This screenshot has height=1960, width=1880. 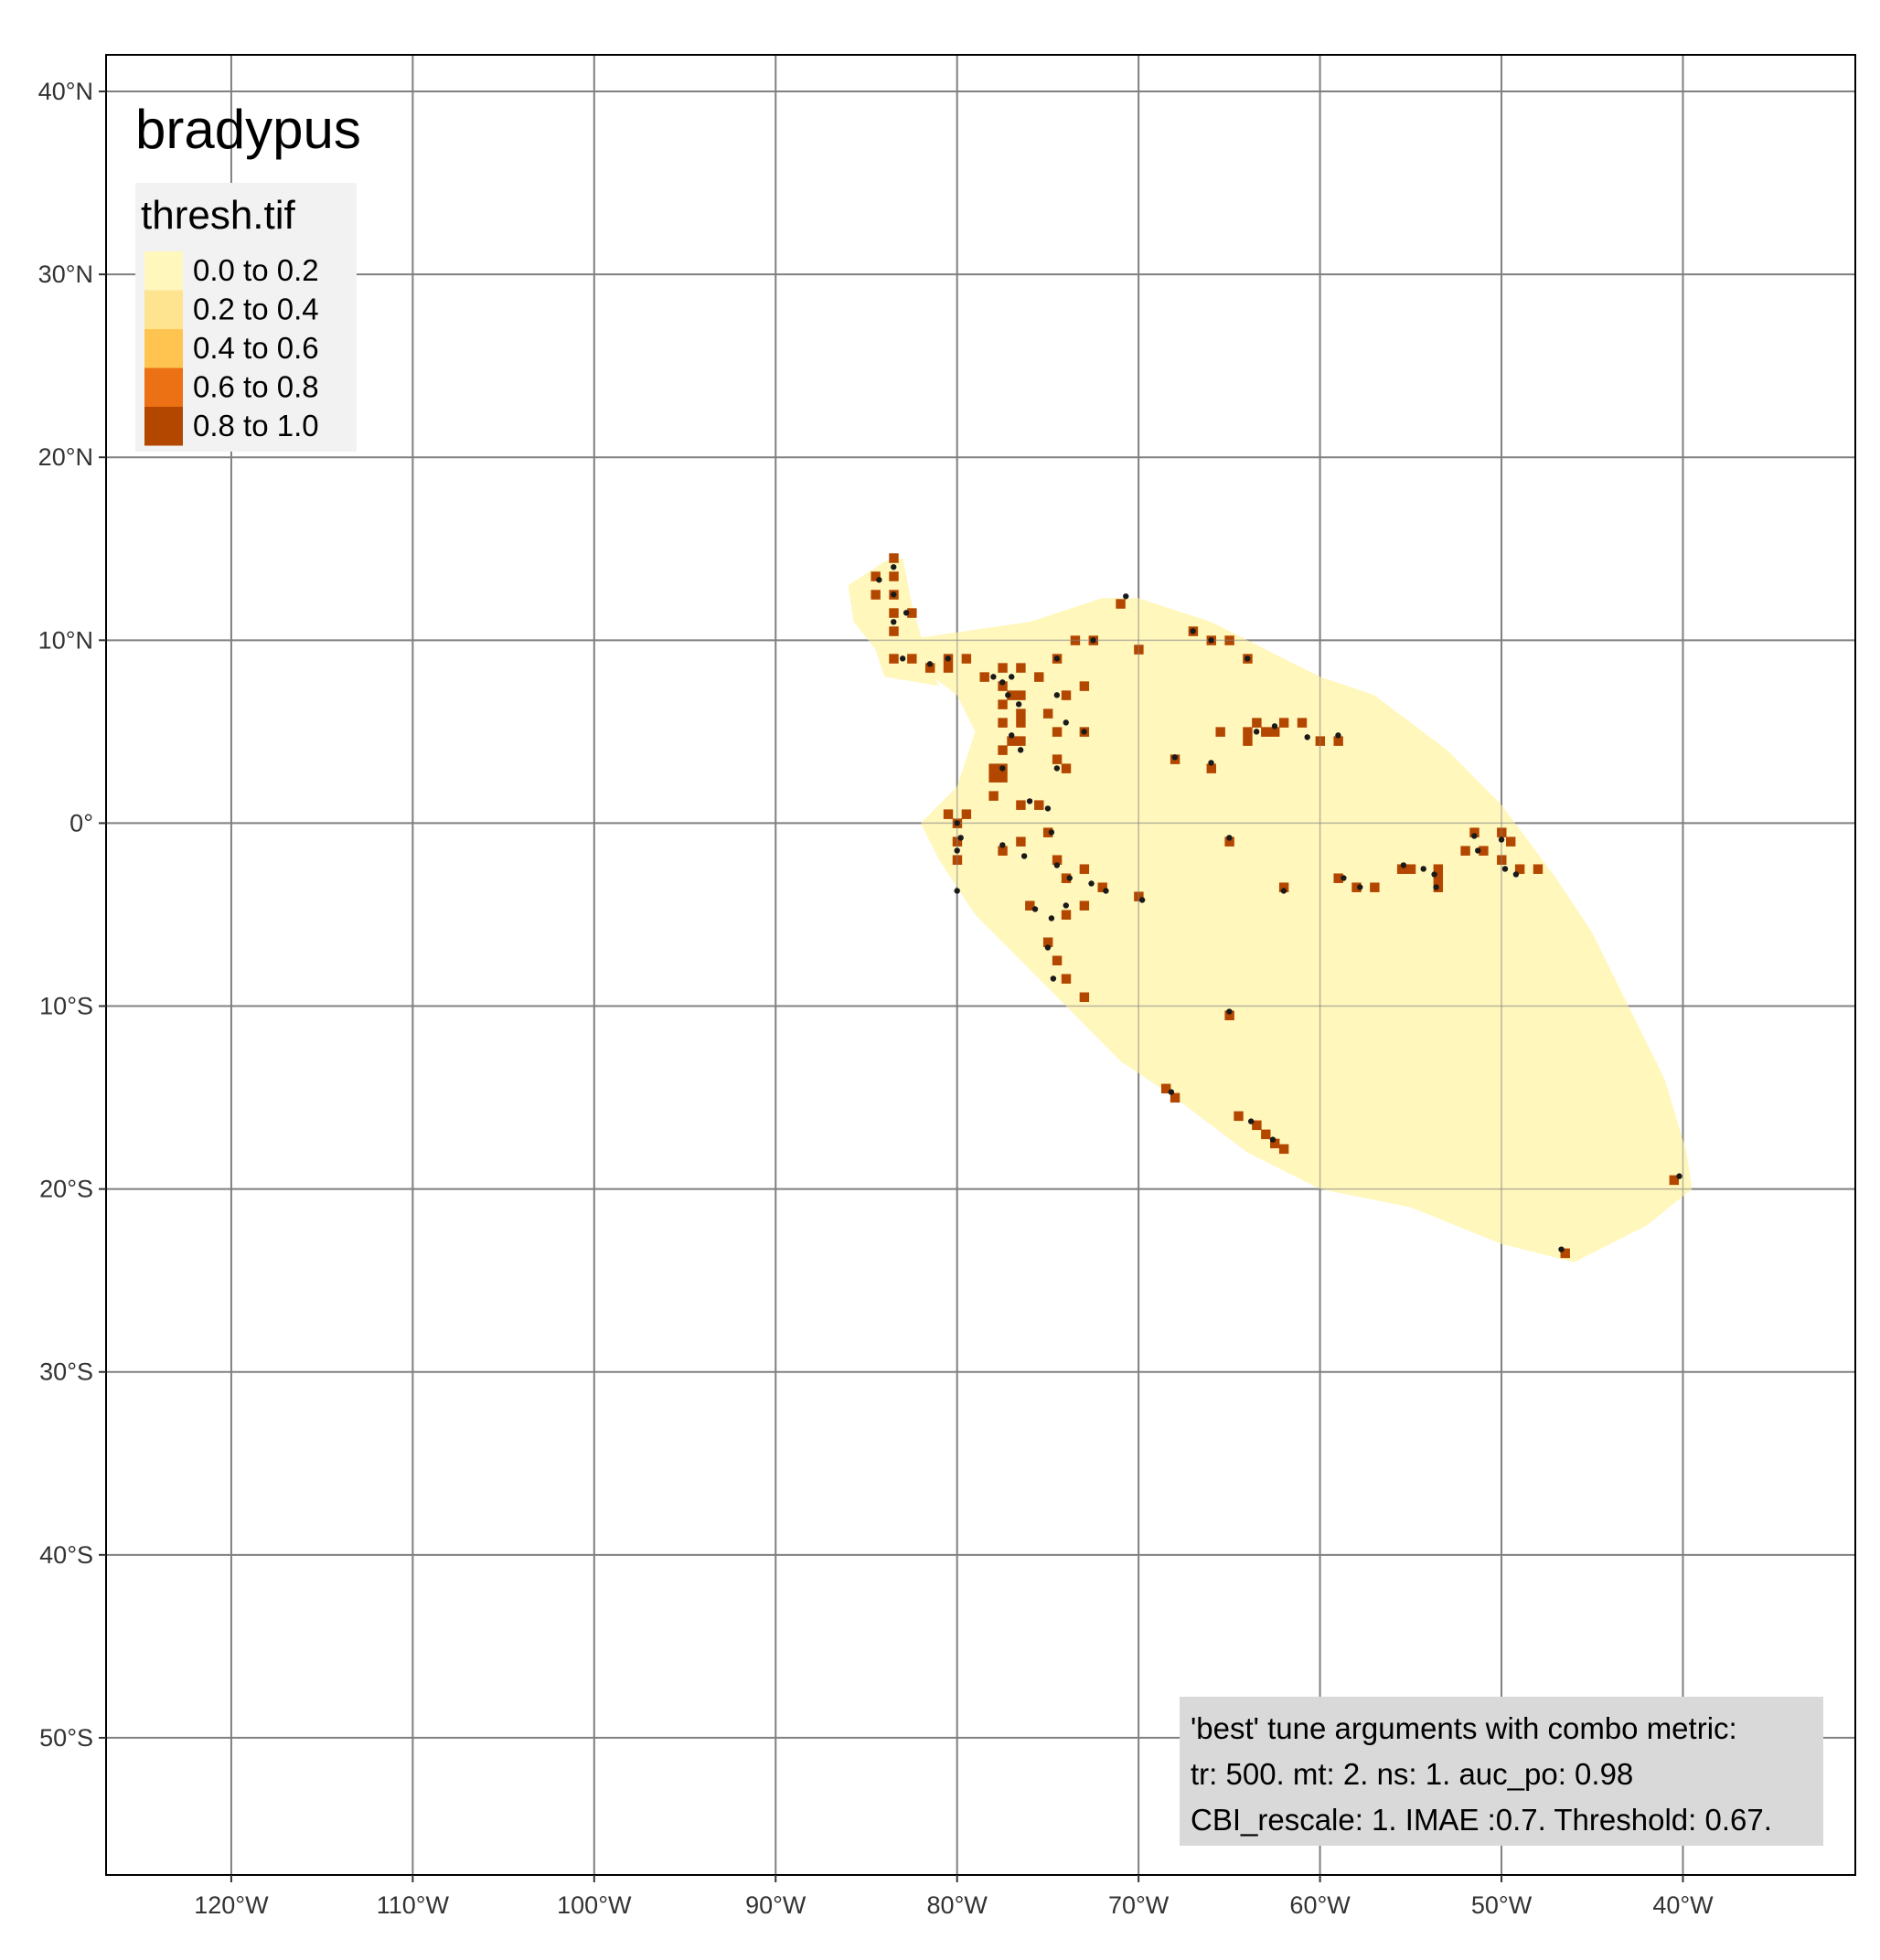 I want to click on x-tick-label-7: 50°W, so click(x=1502, y=1905).